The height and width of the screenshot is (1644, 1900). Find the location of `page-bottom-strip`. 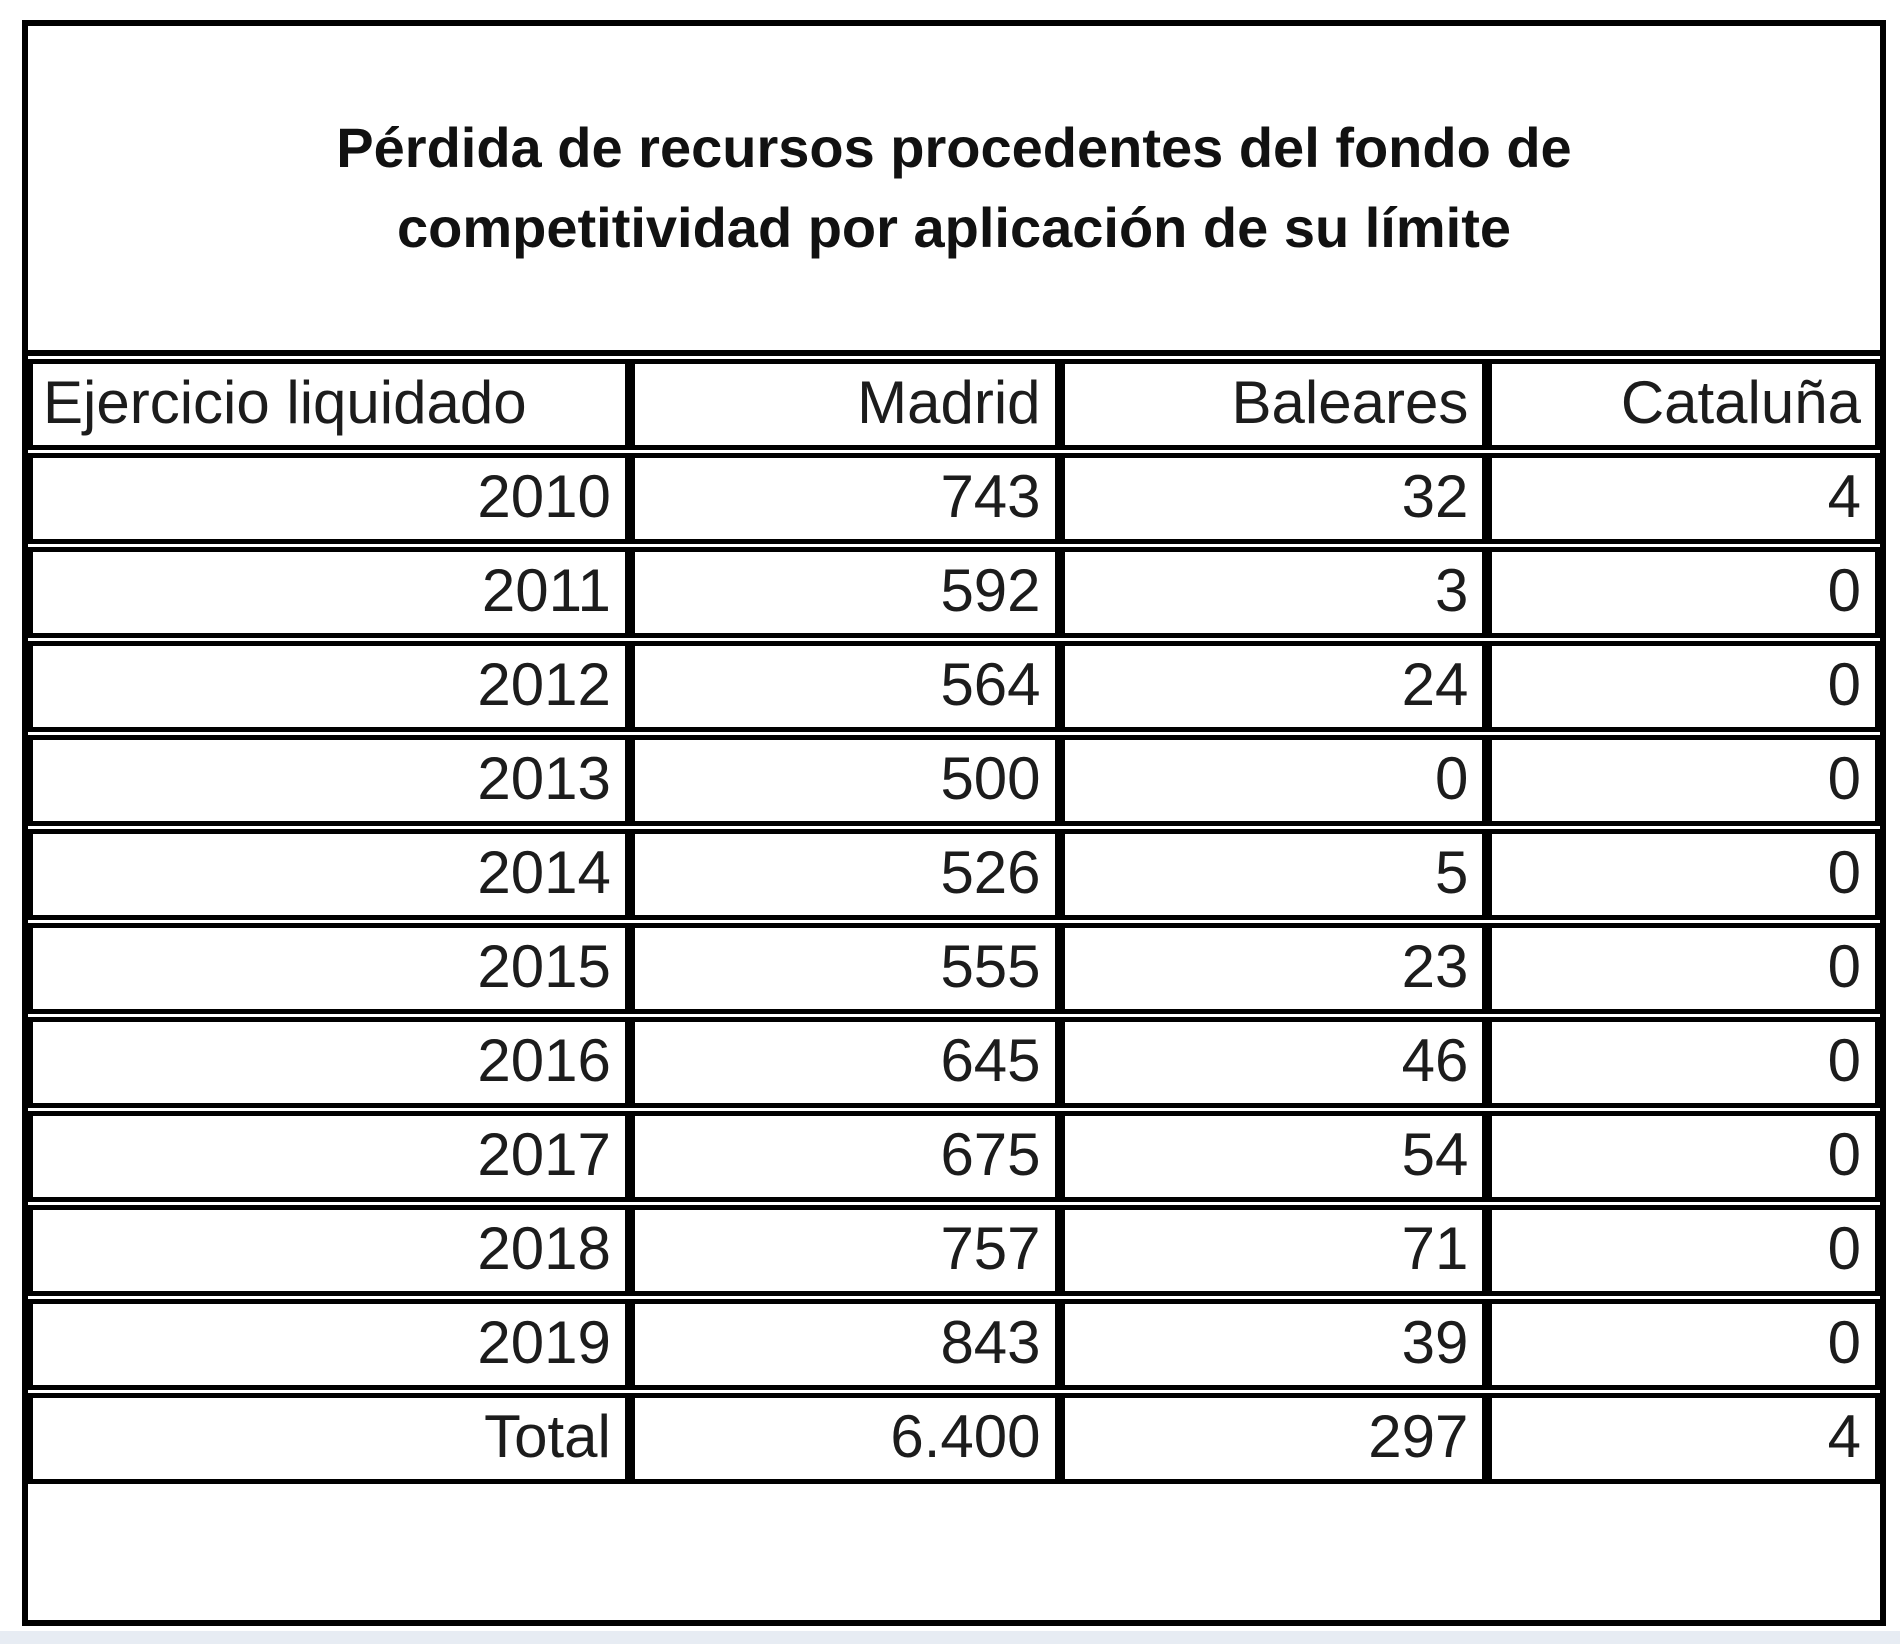

page-bottom-strip is located at coordinates (950, 1637).